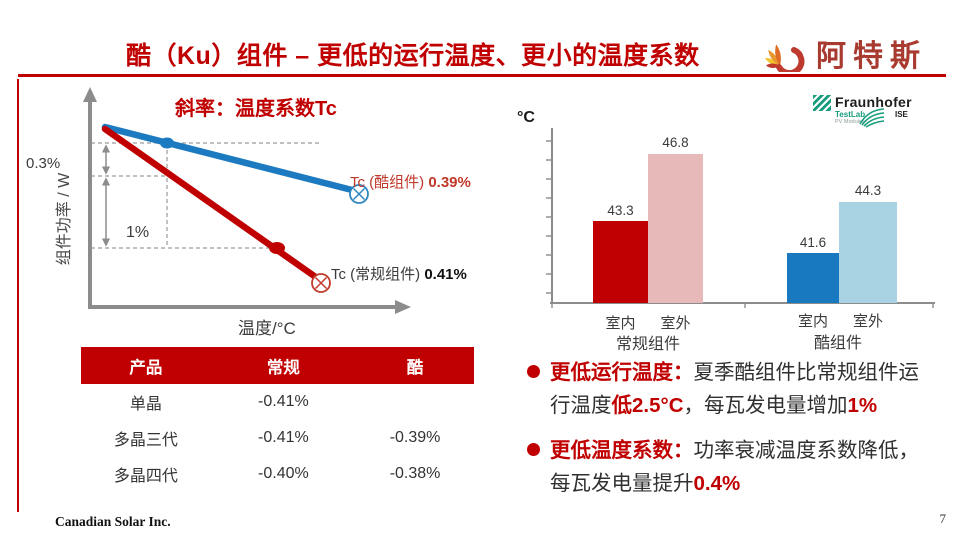  I want to click on bar-ku-outdoor, so click(868, 252).